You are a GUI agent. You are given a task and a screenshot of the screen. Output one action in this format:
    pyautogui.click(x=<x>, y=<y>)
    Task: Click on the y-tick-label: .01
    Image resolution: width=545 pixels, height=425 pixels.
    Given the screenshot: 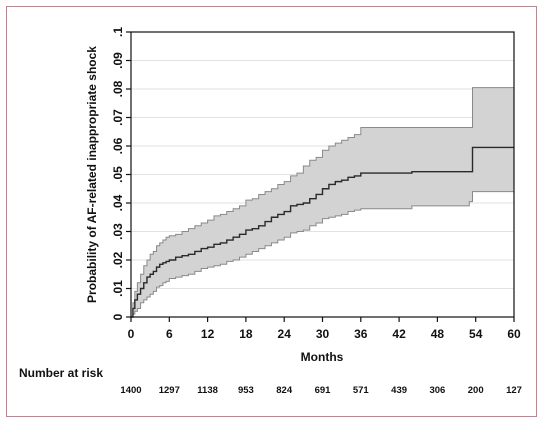 What is the action you would take?
    pyautogui.click(x=118, y=288)
    